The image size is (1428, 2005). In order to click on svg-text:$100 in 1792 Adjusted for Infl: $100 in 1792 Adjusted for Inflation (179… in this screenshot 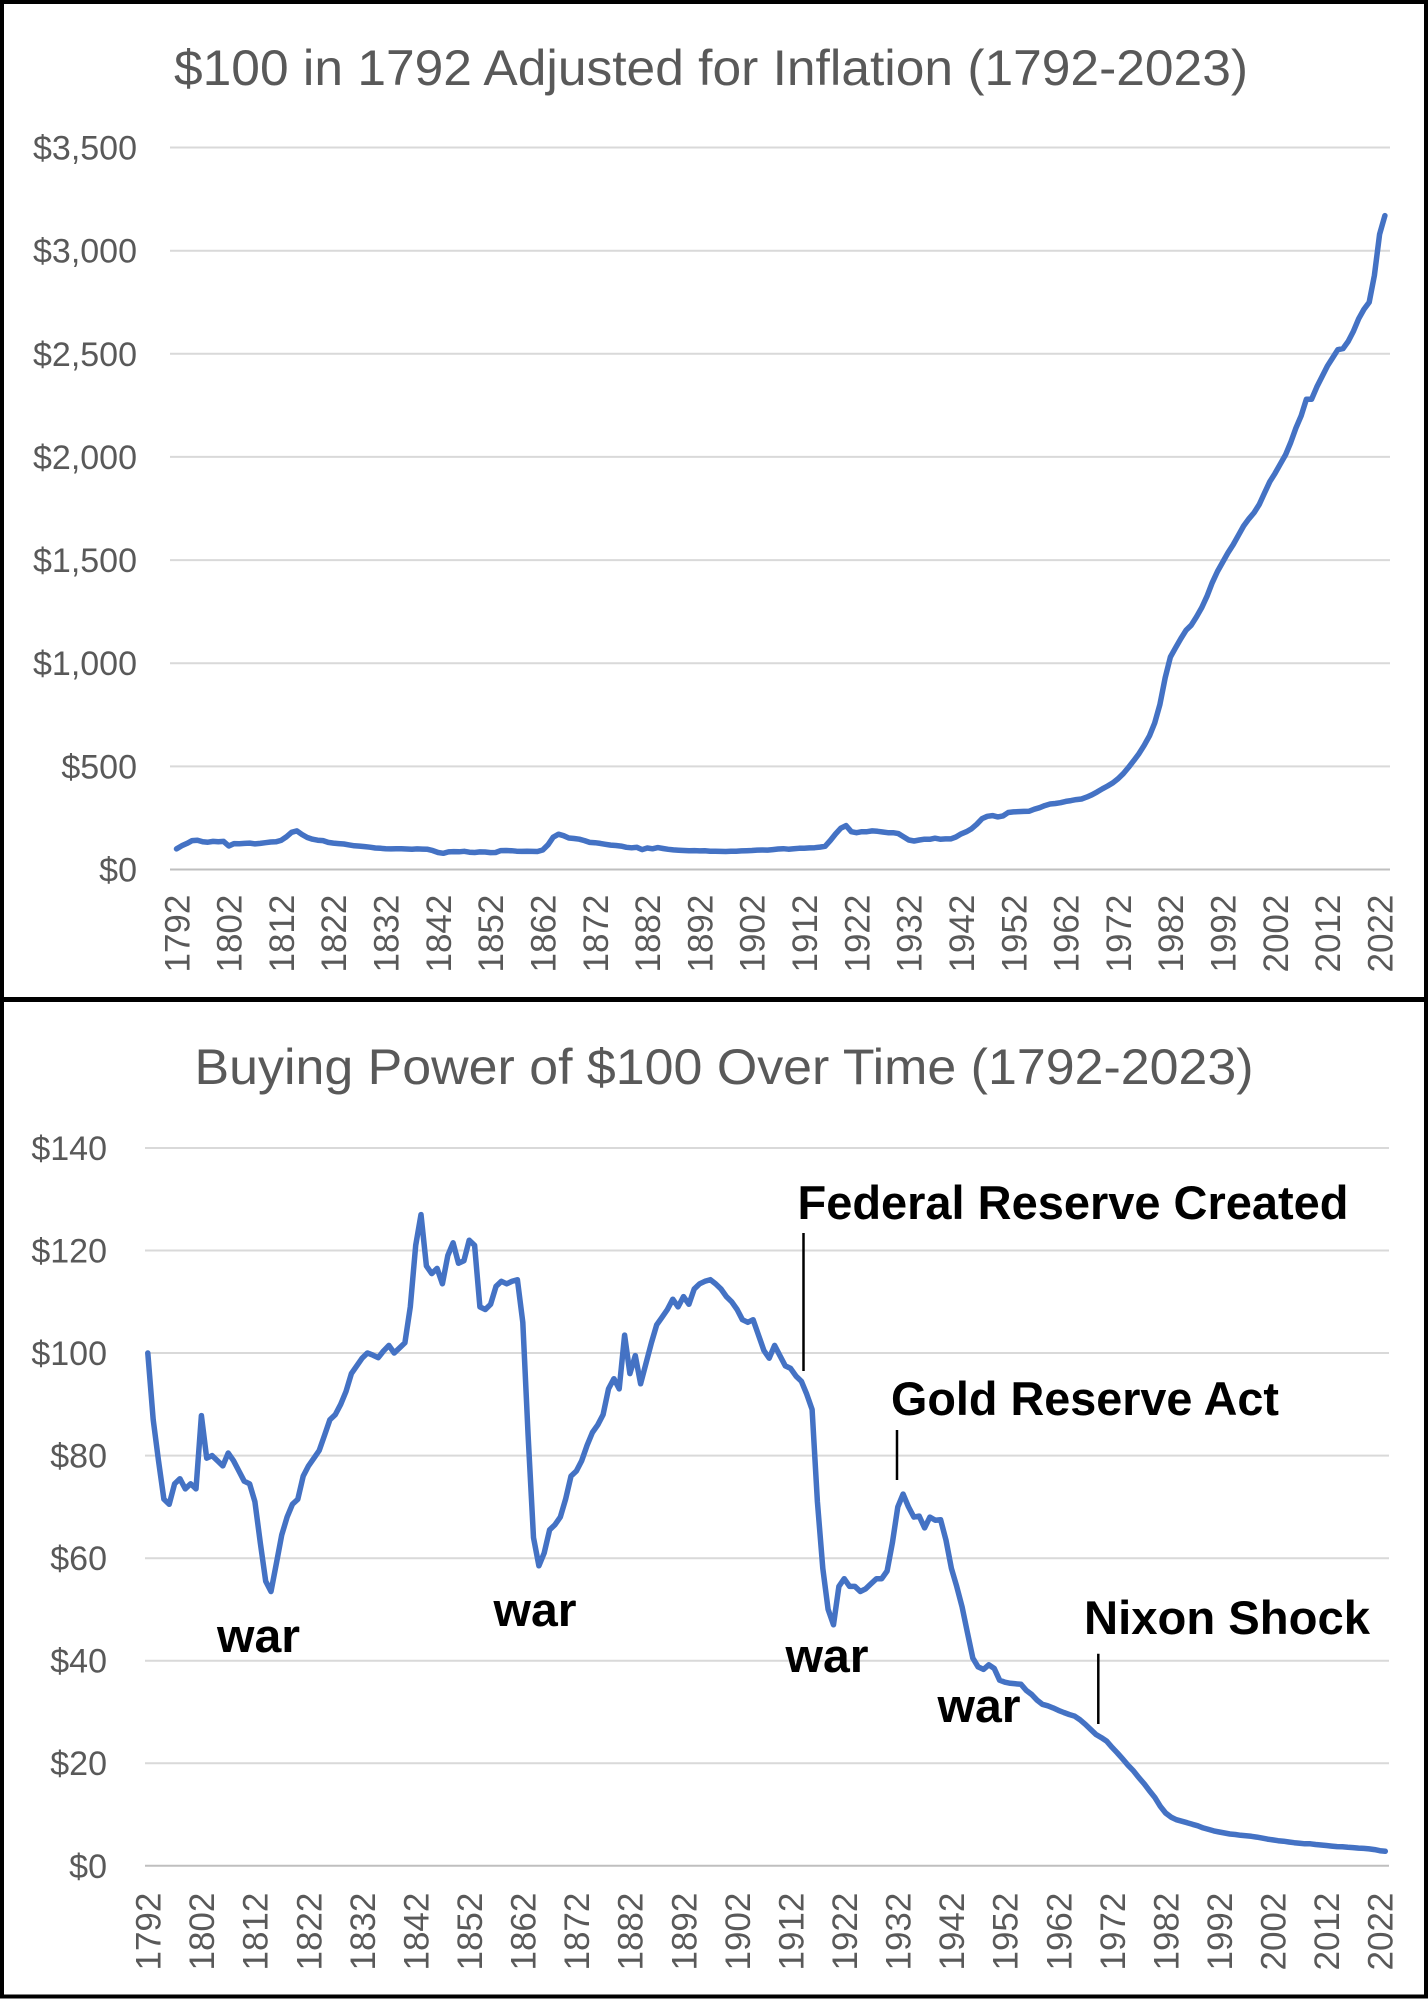, I will do `click(711, 68)`.